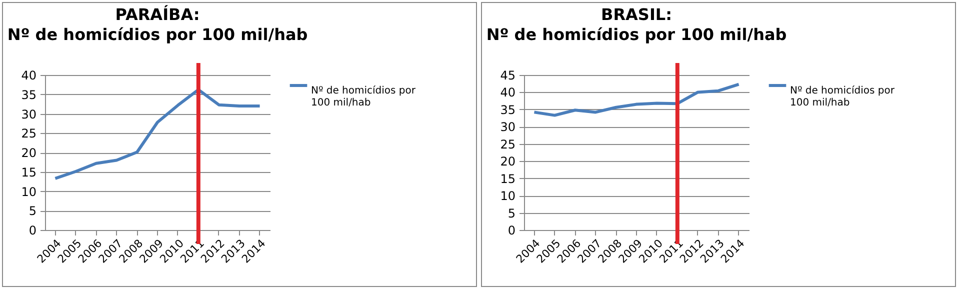  I want to click on y-tick-label: 45, so click(508, 75).